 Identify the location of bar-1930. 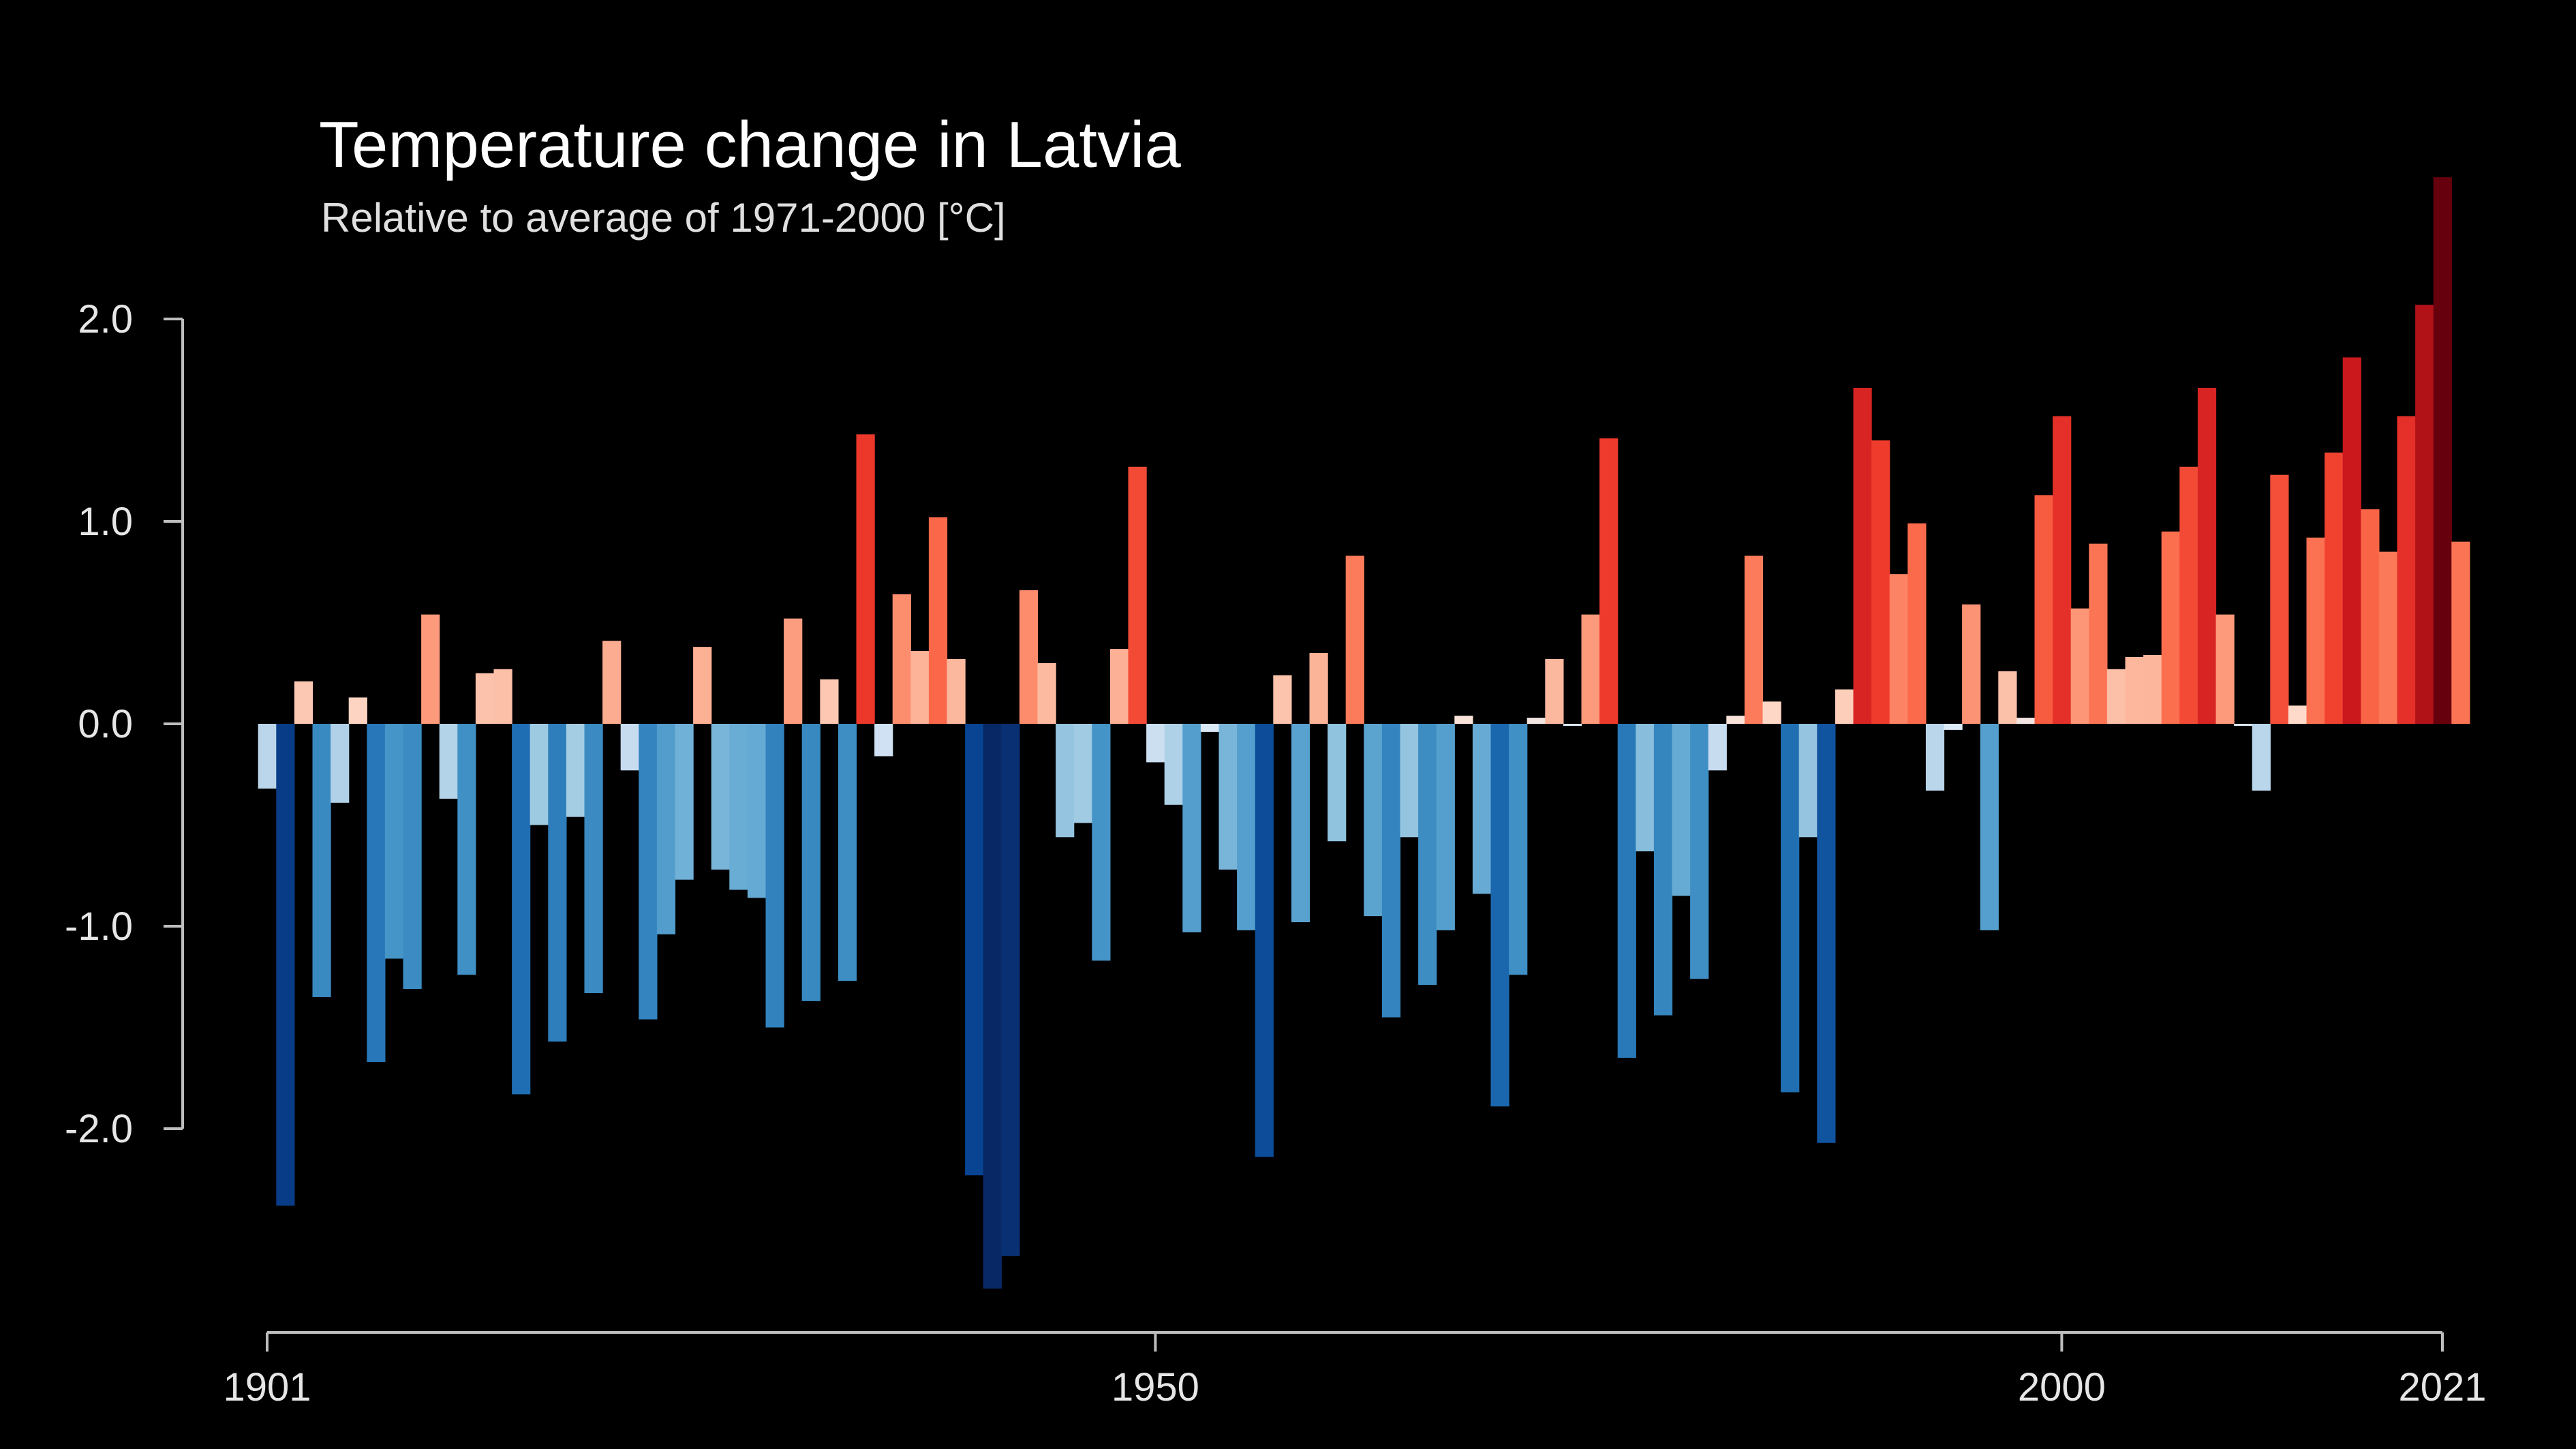
(793, 671).